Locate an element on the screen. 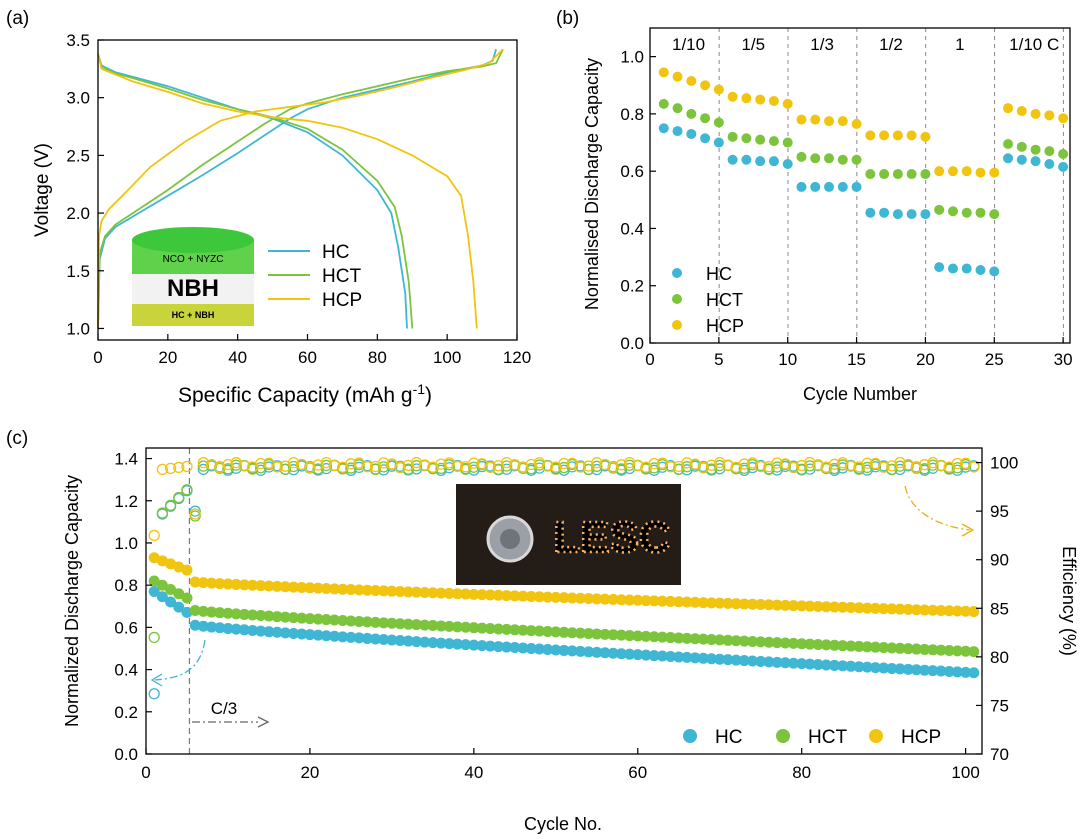 Image resolution: width=1080 pixels, height=839 pixels. legend-label-hc: HC is located at coordinates (335, 252).